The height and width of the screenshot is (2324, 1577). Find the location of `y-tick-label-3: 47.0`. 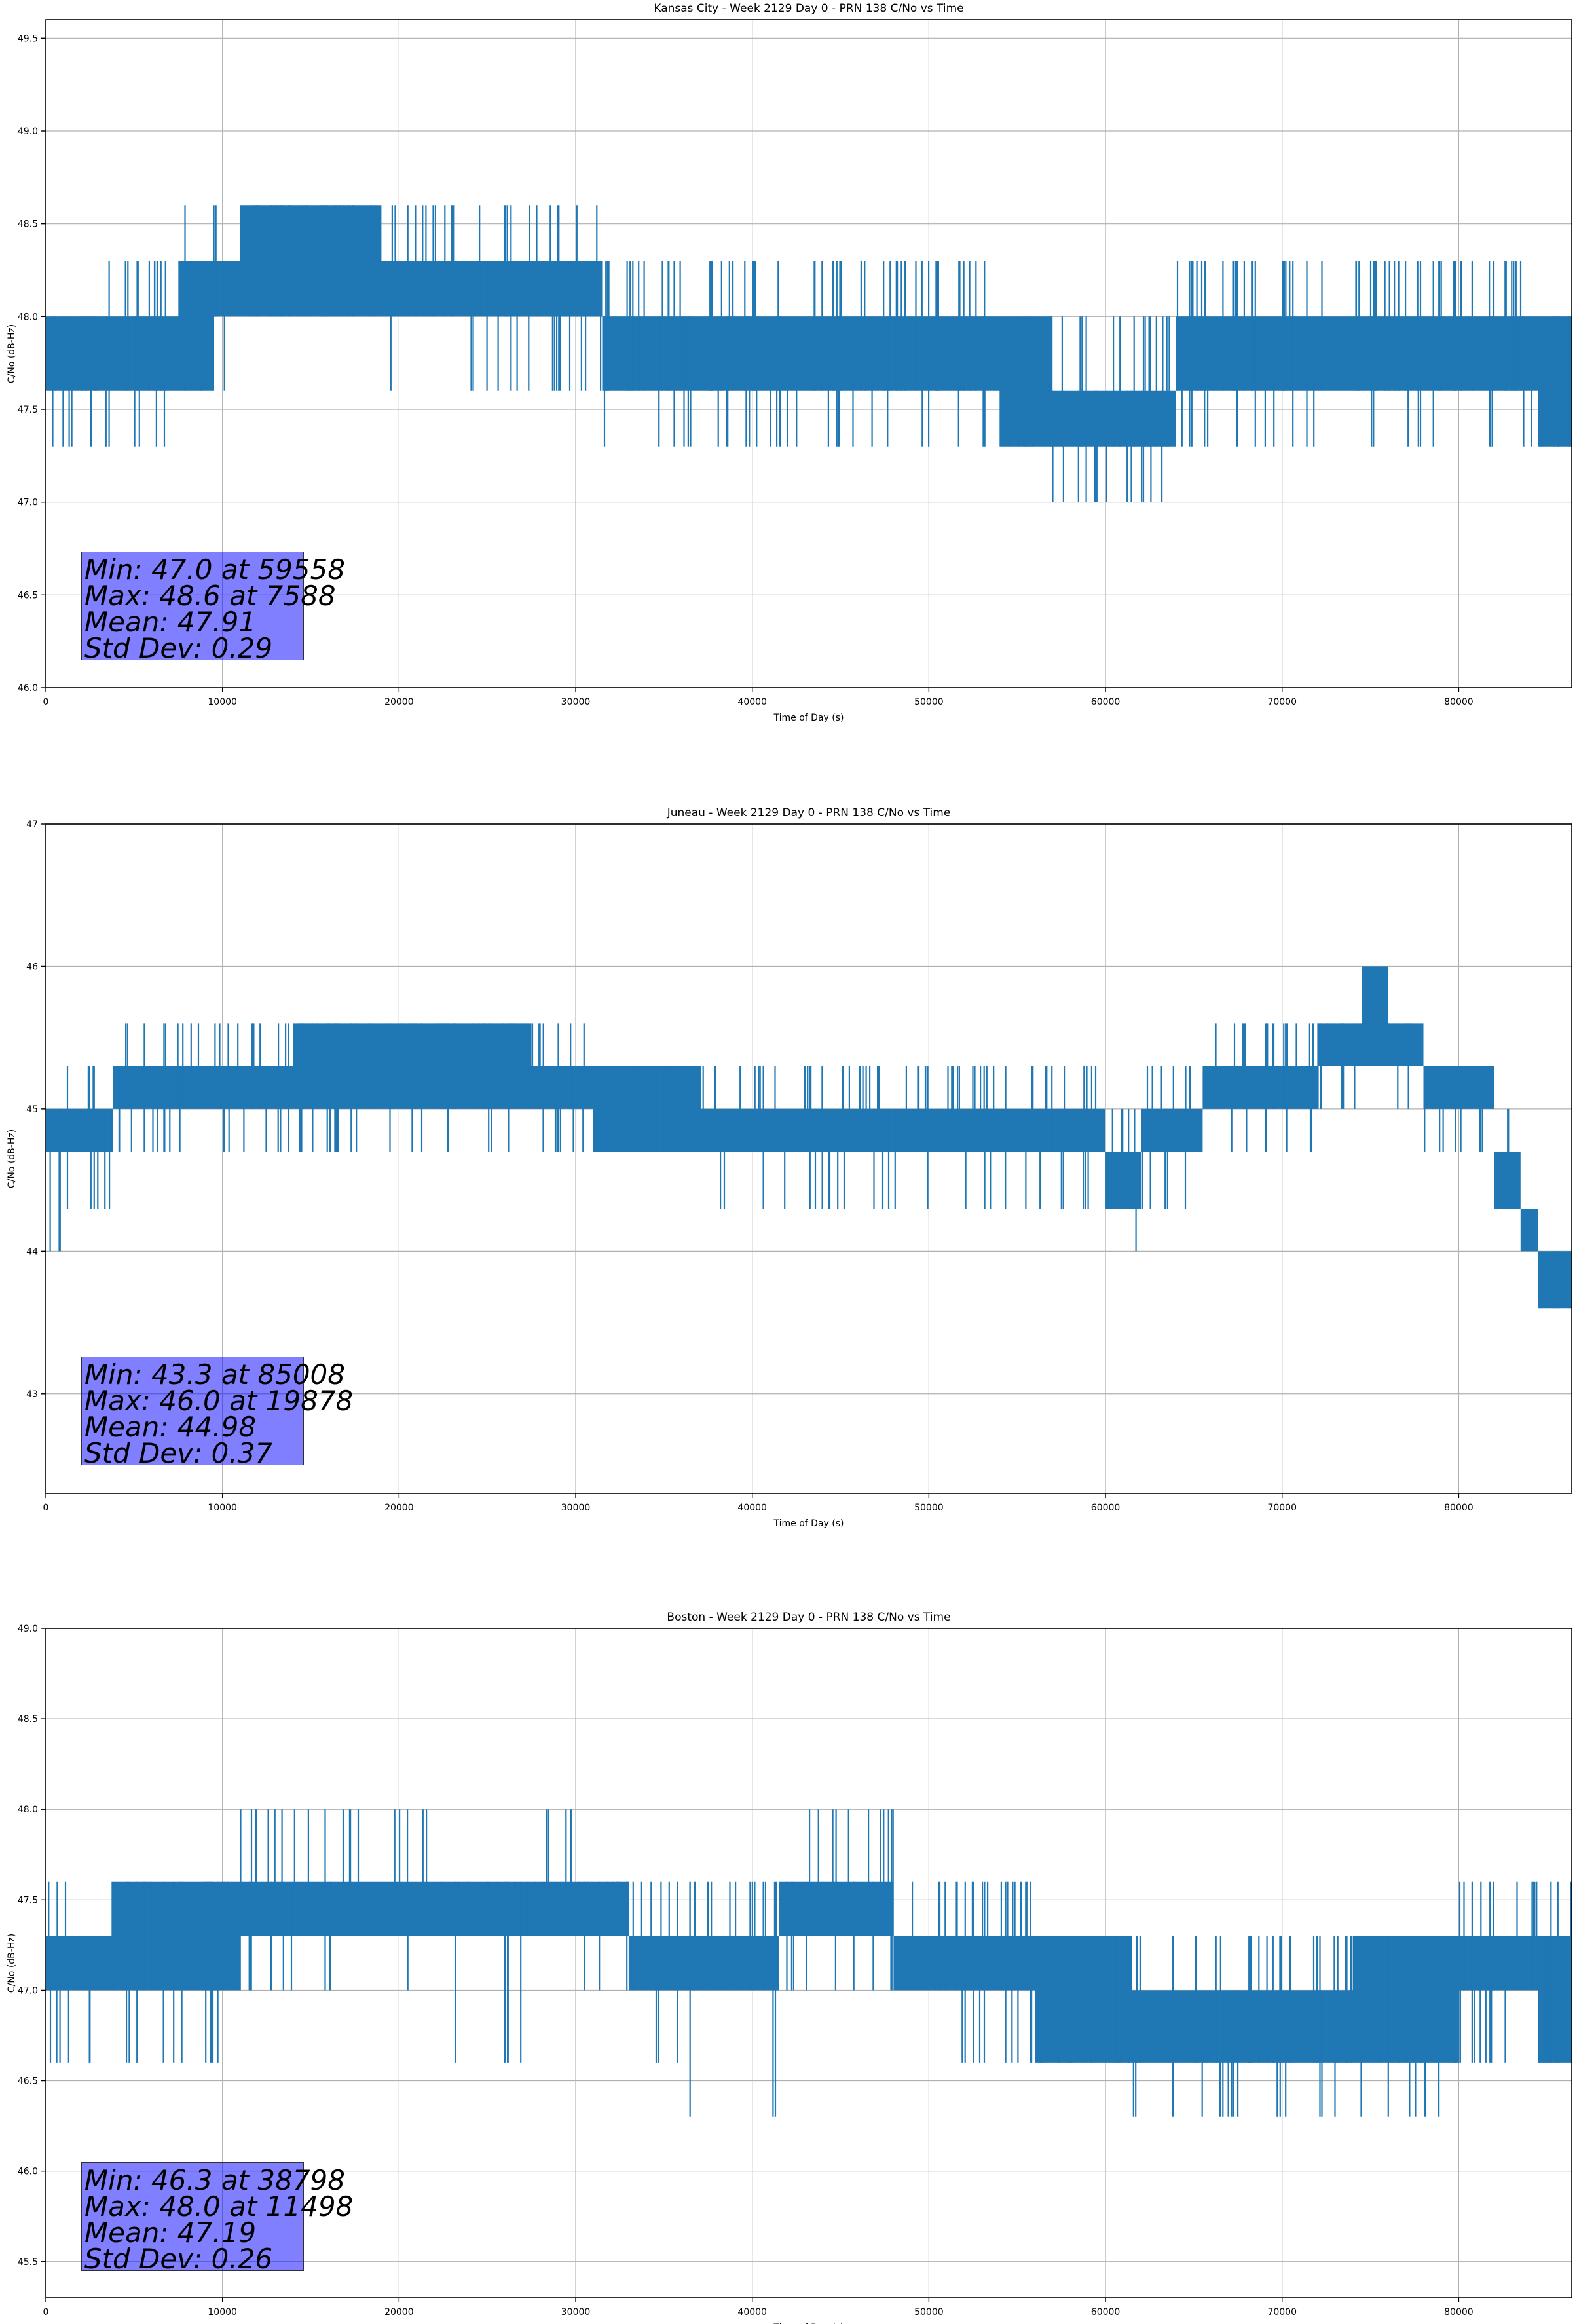

y-tick-label-3: 47.0 is located at coordinates (28, 1990).